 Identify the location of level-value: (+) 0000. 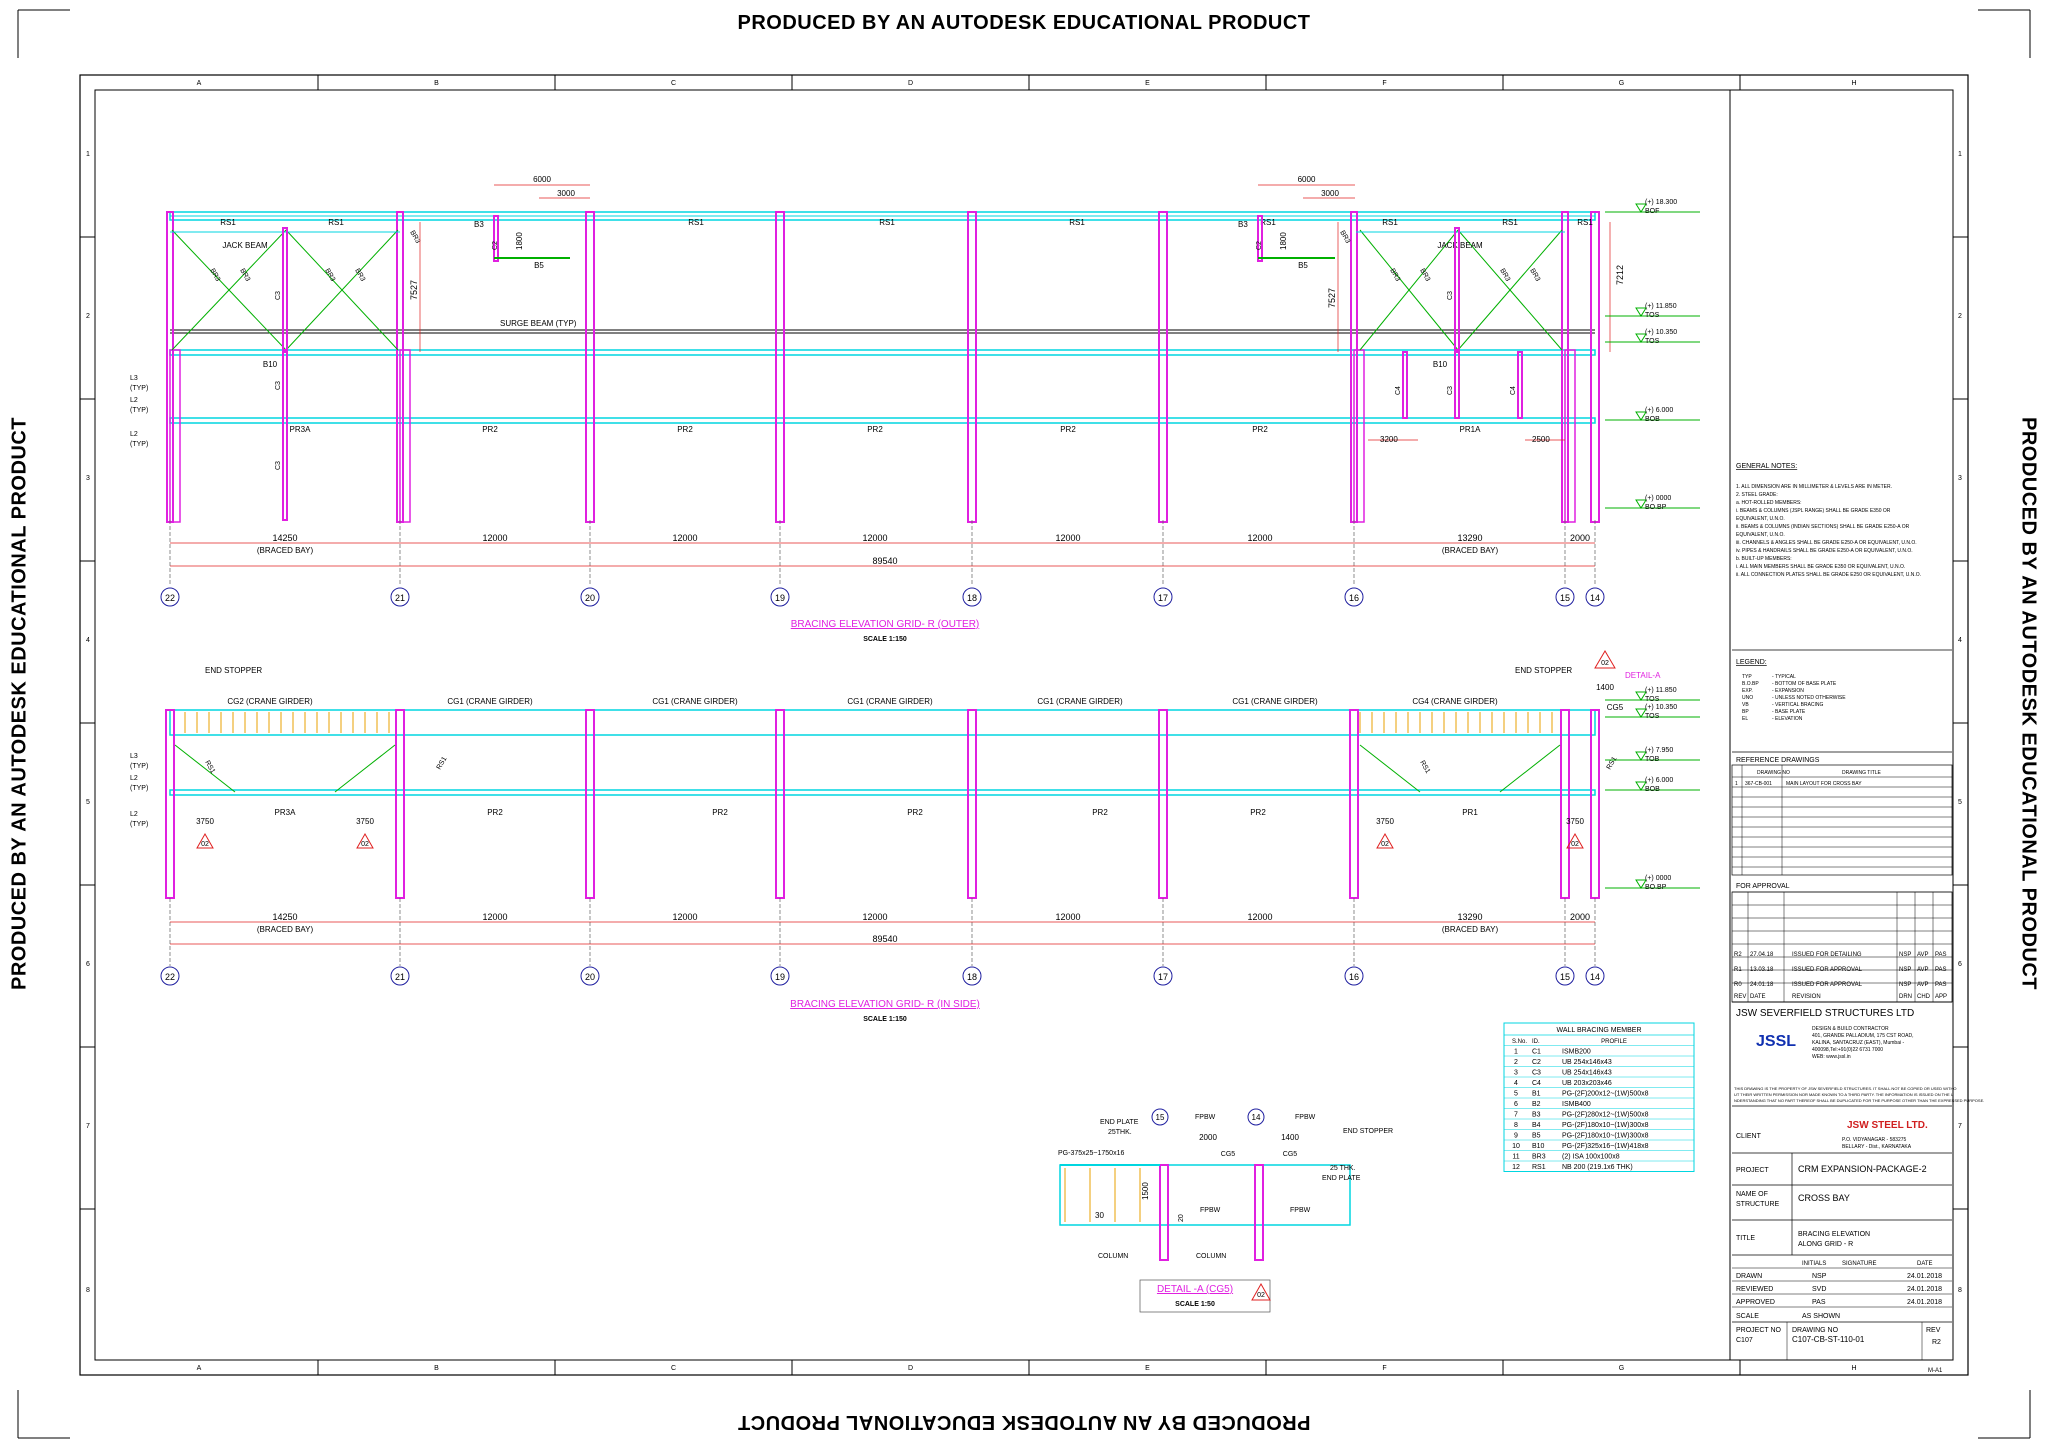
(1658, 498).